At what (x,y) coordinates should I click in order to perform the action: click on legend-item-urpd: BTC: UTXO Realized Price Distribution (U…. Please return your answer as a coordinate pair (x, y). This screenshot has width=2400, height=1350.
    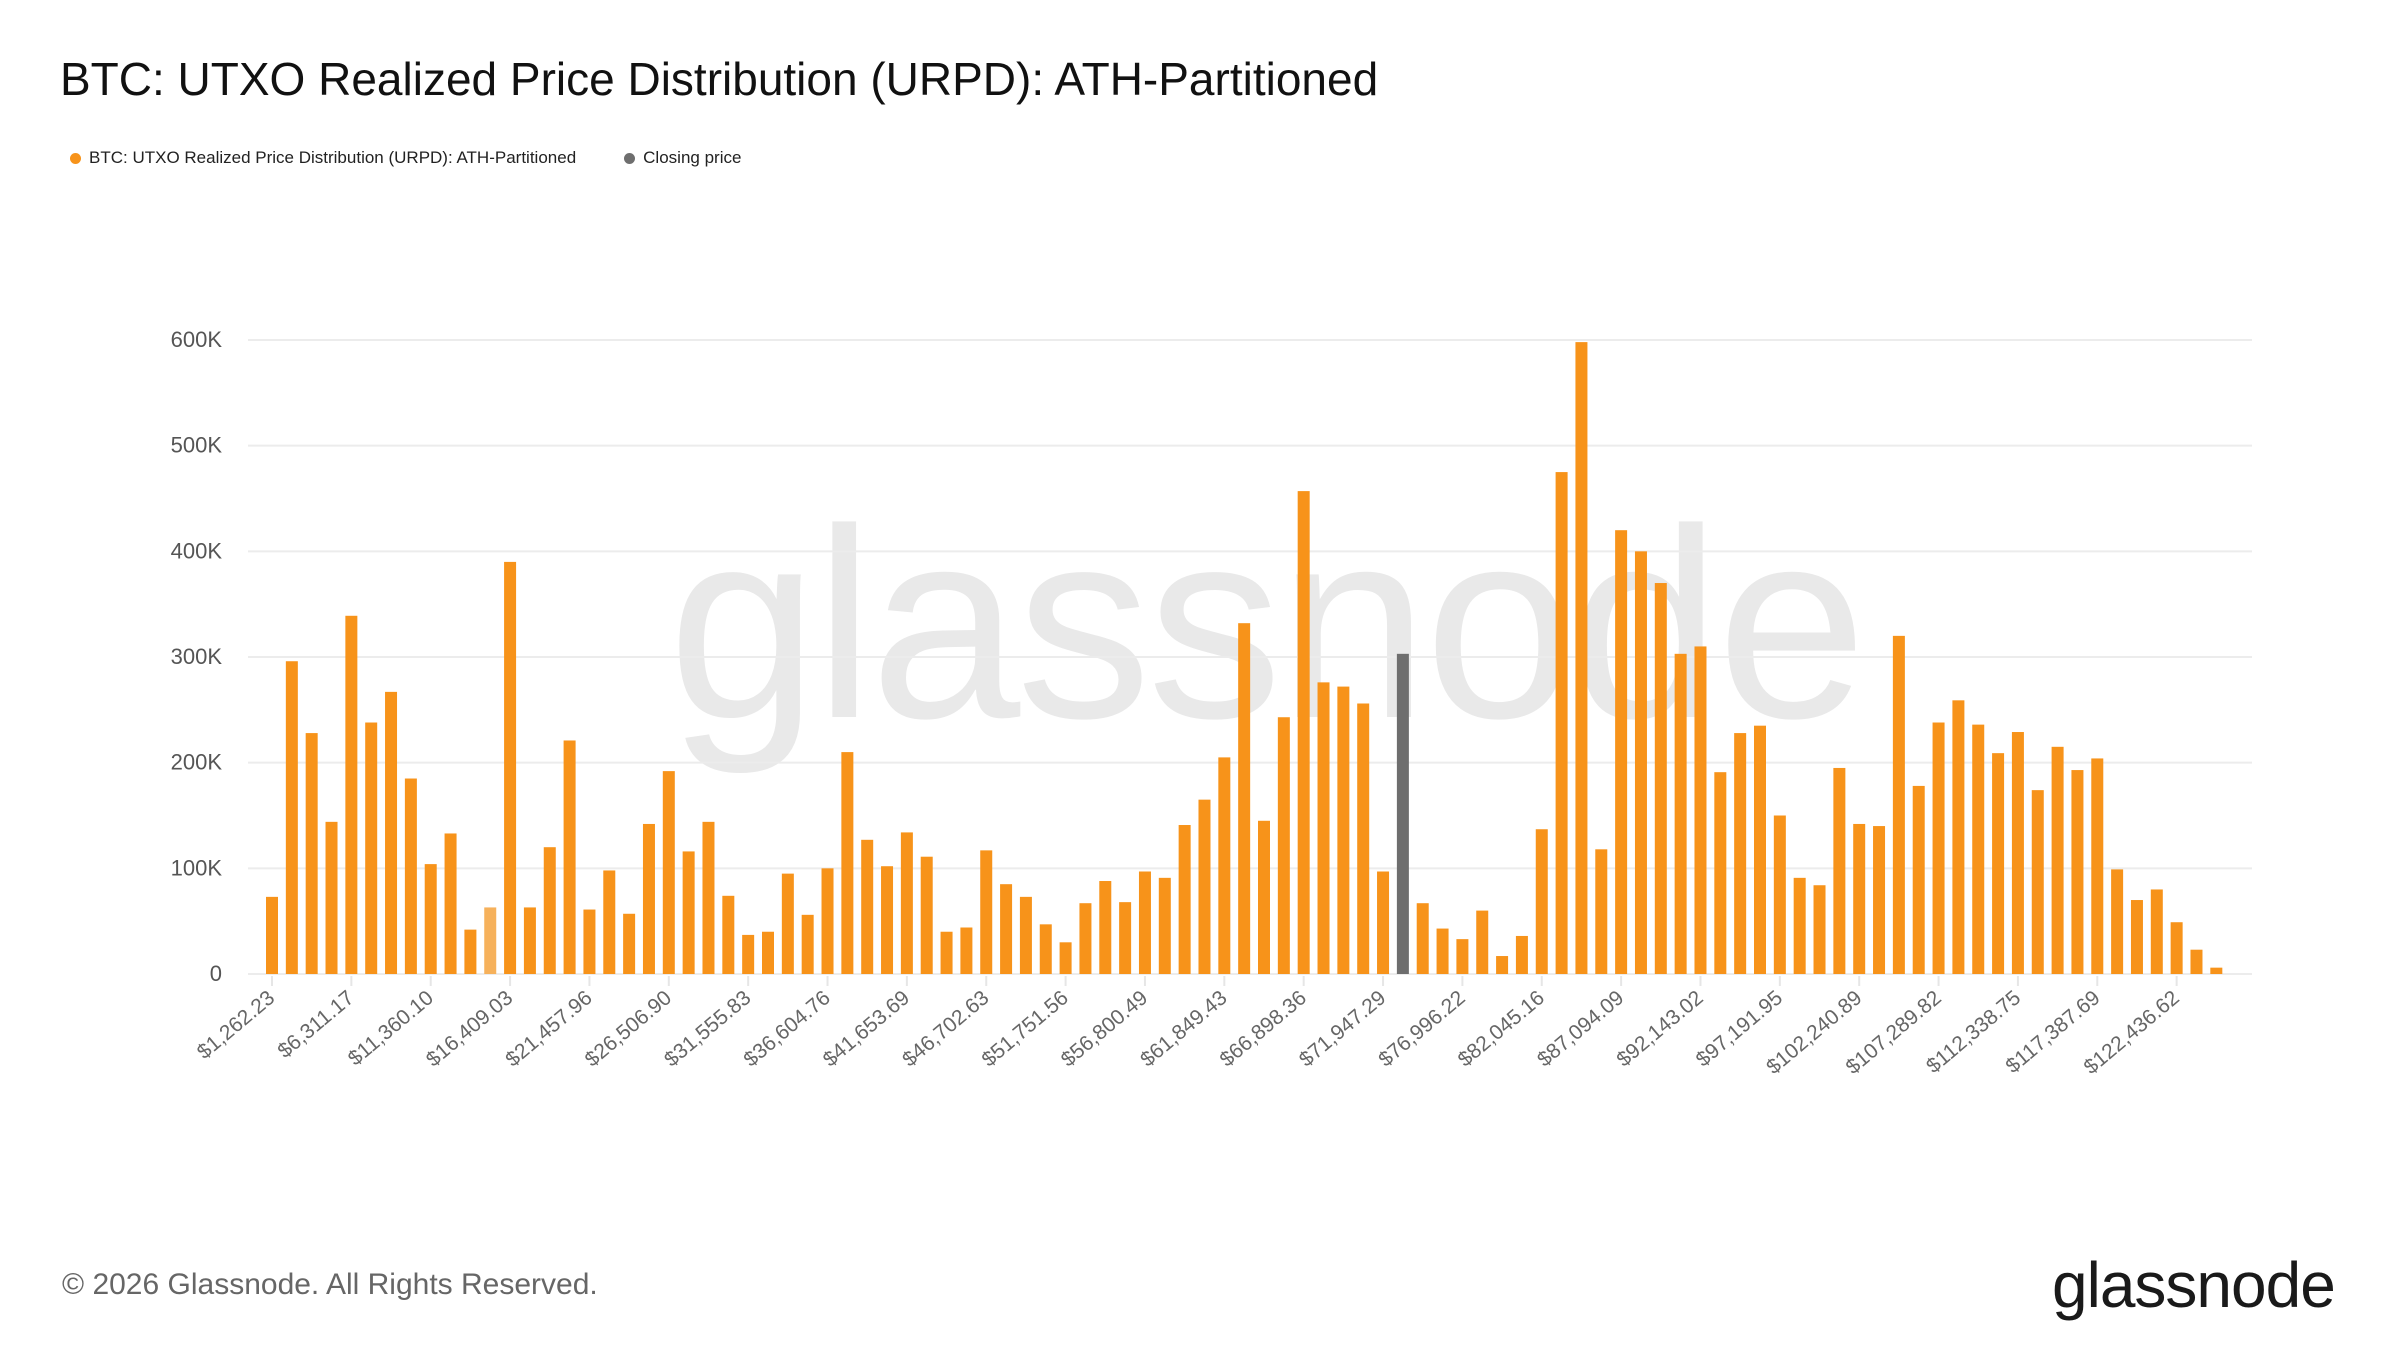
    Looking at the image, I should click on (323, 158).